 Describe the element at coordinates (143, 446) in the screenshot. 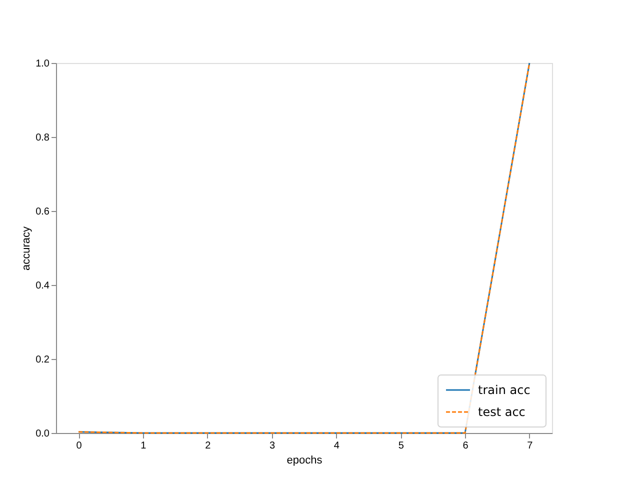

I see `x-tick-label: 1` at that location.